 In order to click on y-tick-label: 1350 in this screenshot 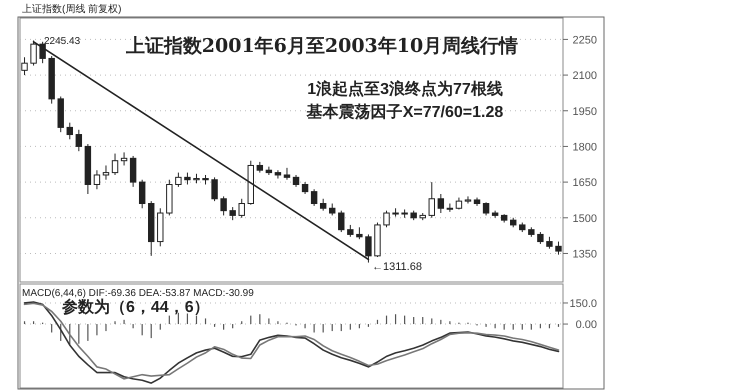, I will do `click(584, 254)`.